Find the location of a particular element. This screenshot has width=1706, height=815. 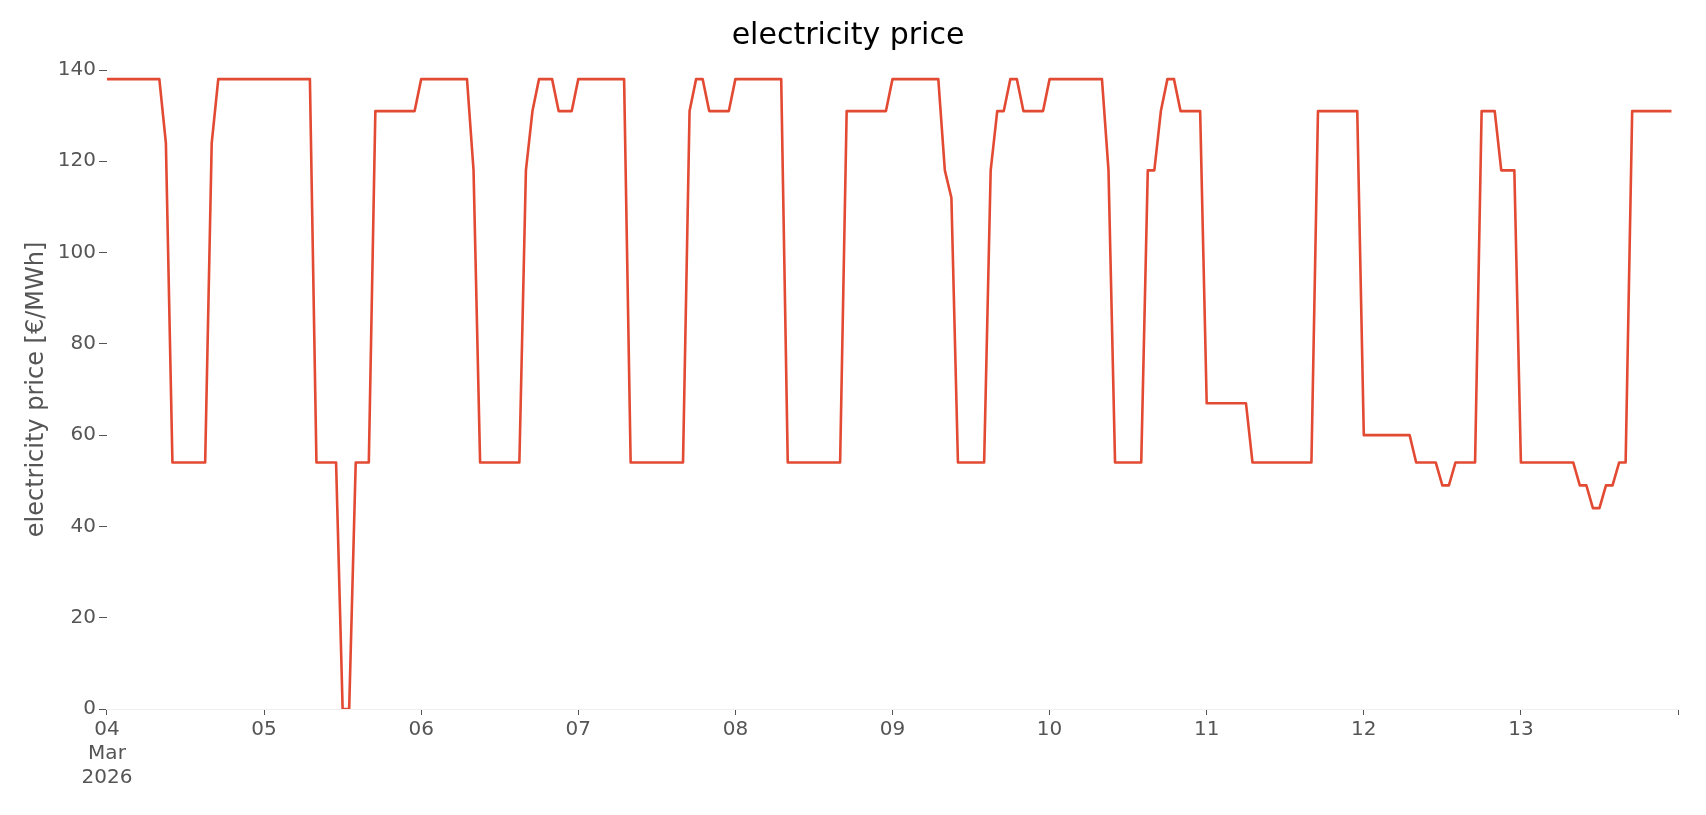

x-tick-label: 09 is located at coordinates (892, 728).